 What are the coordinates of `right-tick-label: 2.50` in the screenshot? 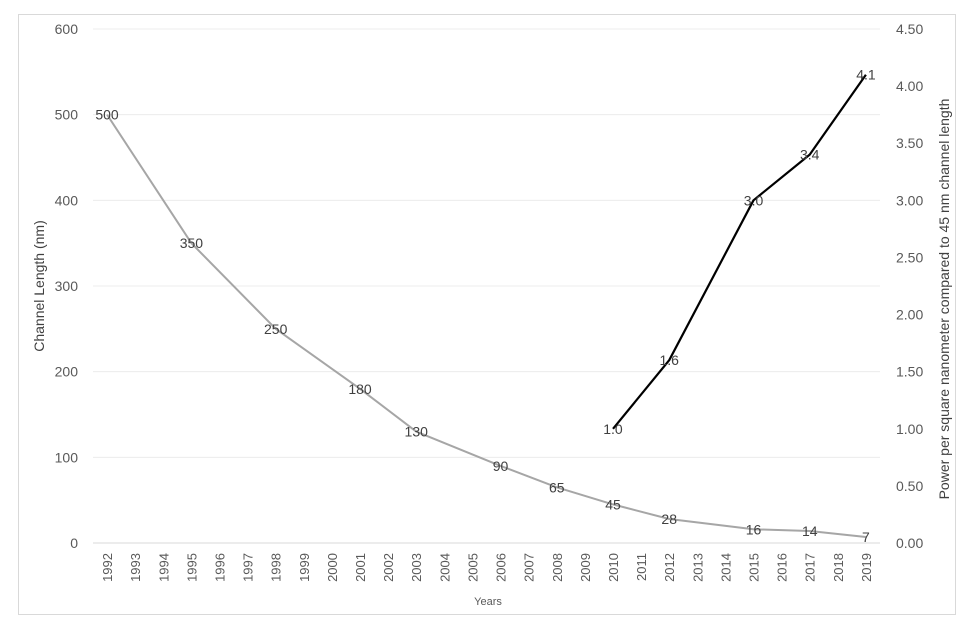 It's located at (909, 257).